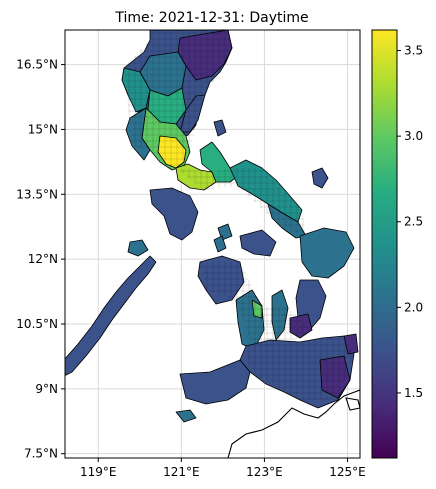  I want to click on region-masbate, so click(258, 243).